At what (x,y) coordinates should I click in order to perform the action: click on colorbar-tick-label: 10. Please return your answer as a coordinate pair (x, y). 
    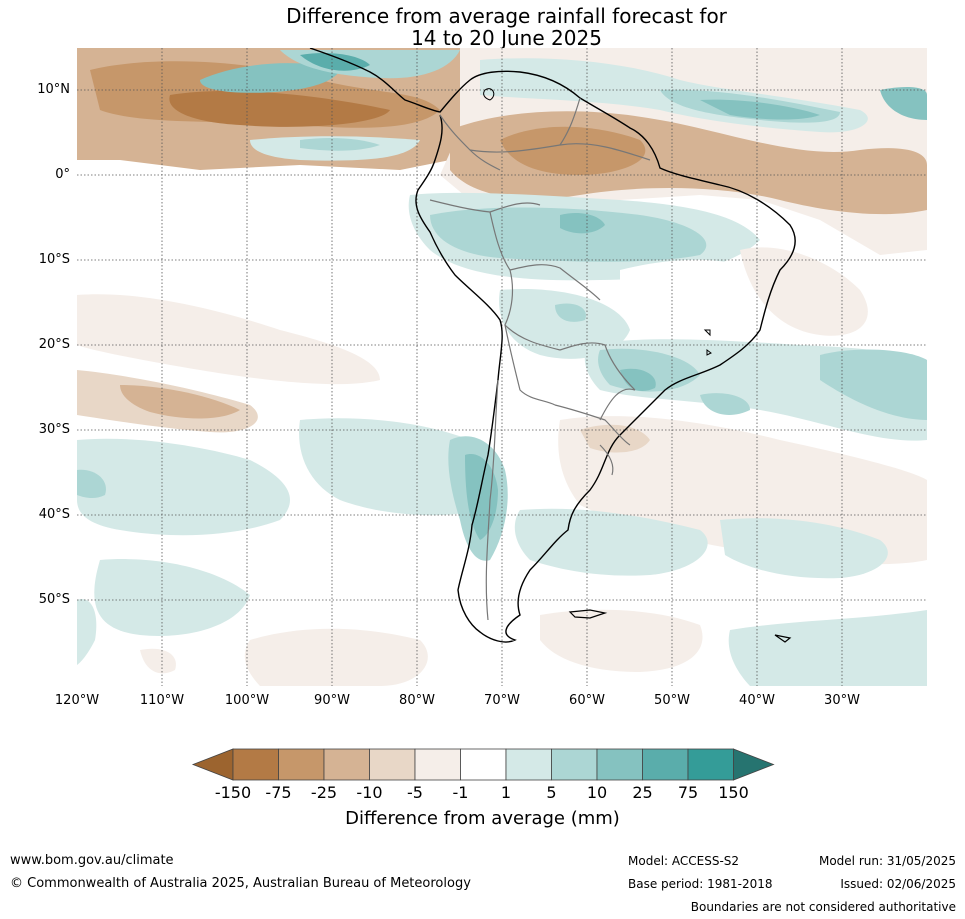
    Looking at the image, I should click on (597, 792).